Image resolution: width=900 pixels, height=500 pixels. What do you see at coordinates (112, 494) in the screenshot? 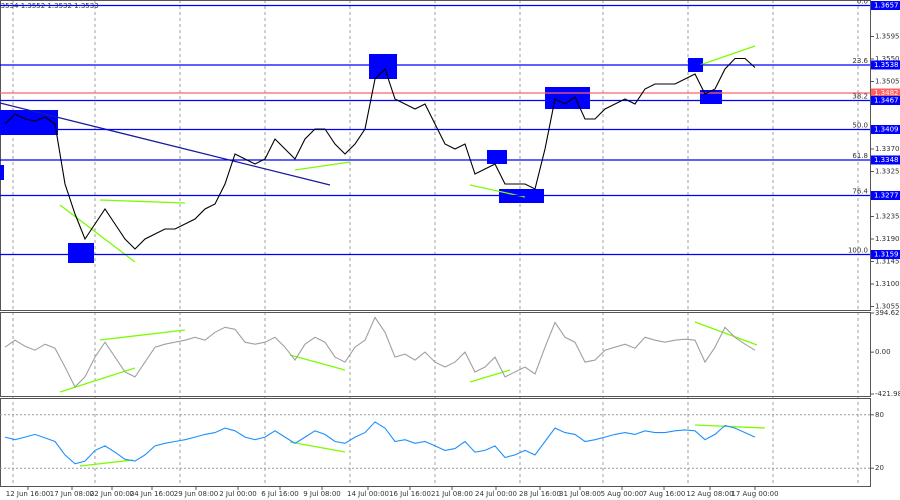
I see `x-tick-label: 22 Jun 00:00` at bounding box center [112, 494].